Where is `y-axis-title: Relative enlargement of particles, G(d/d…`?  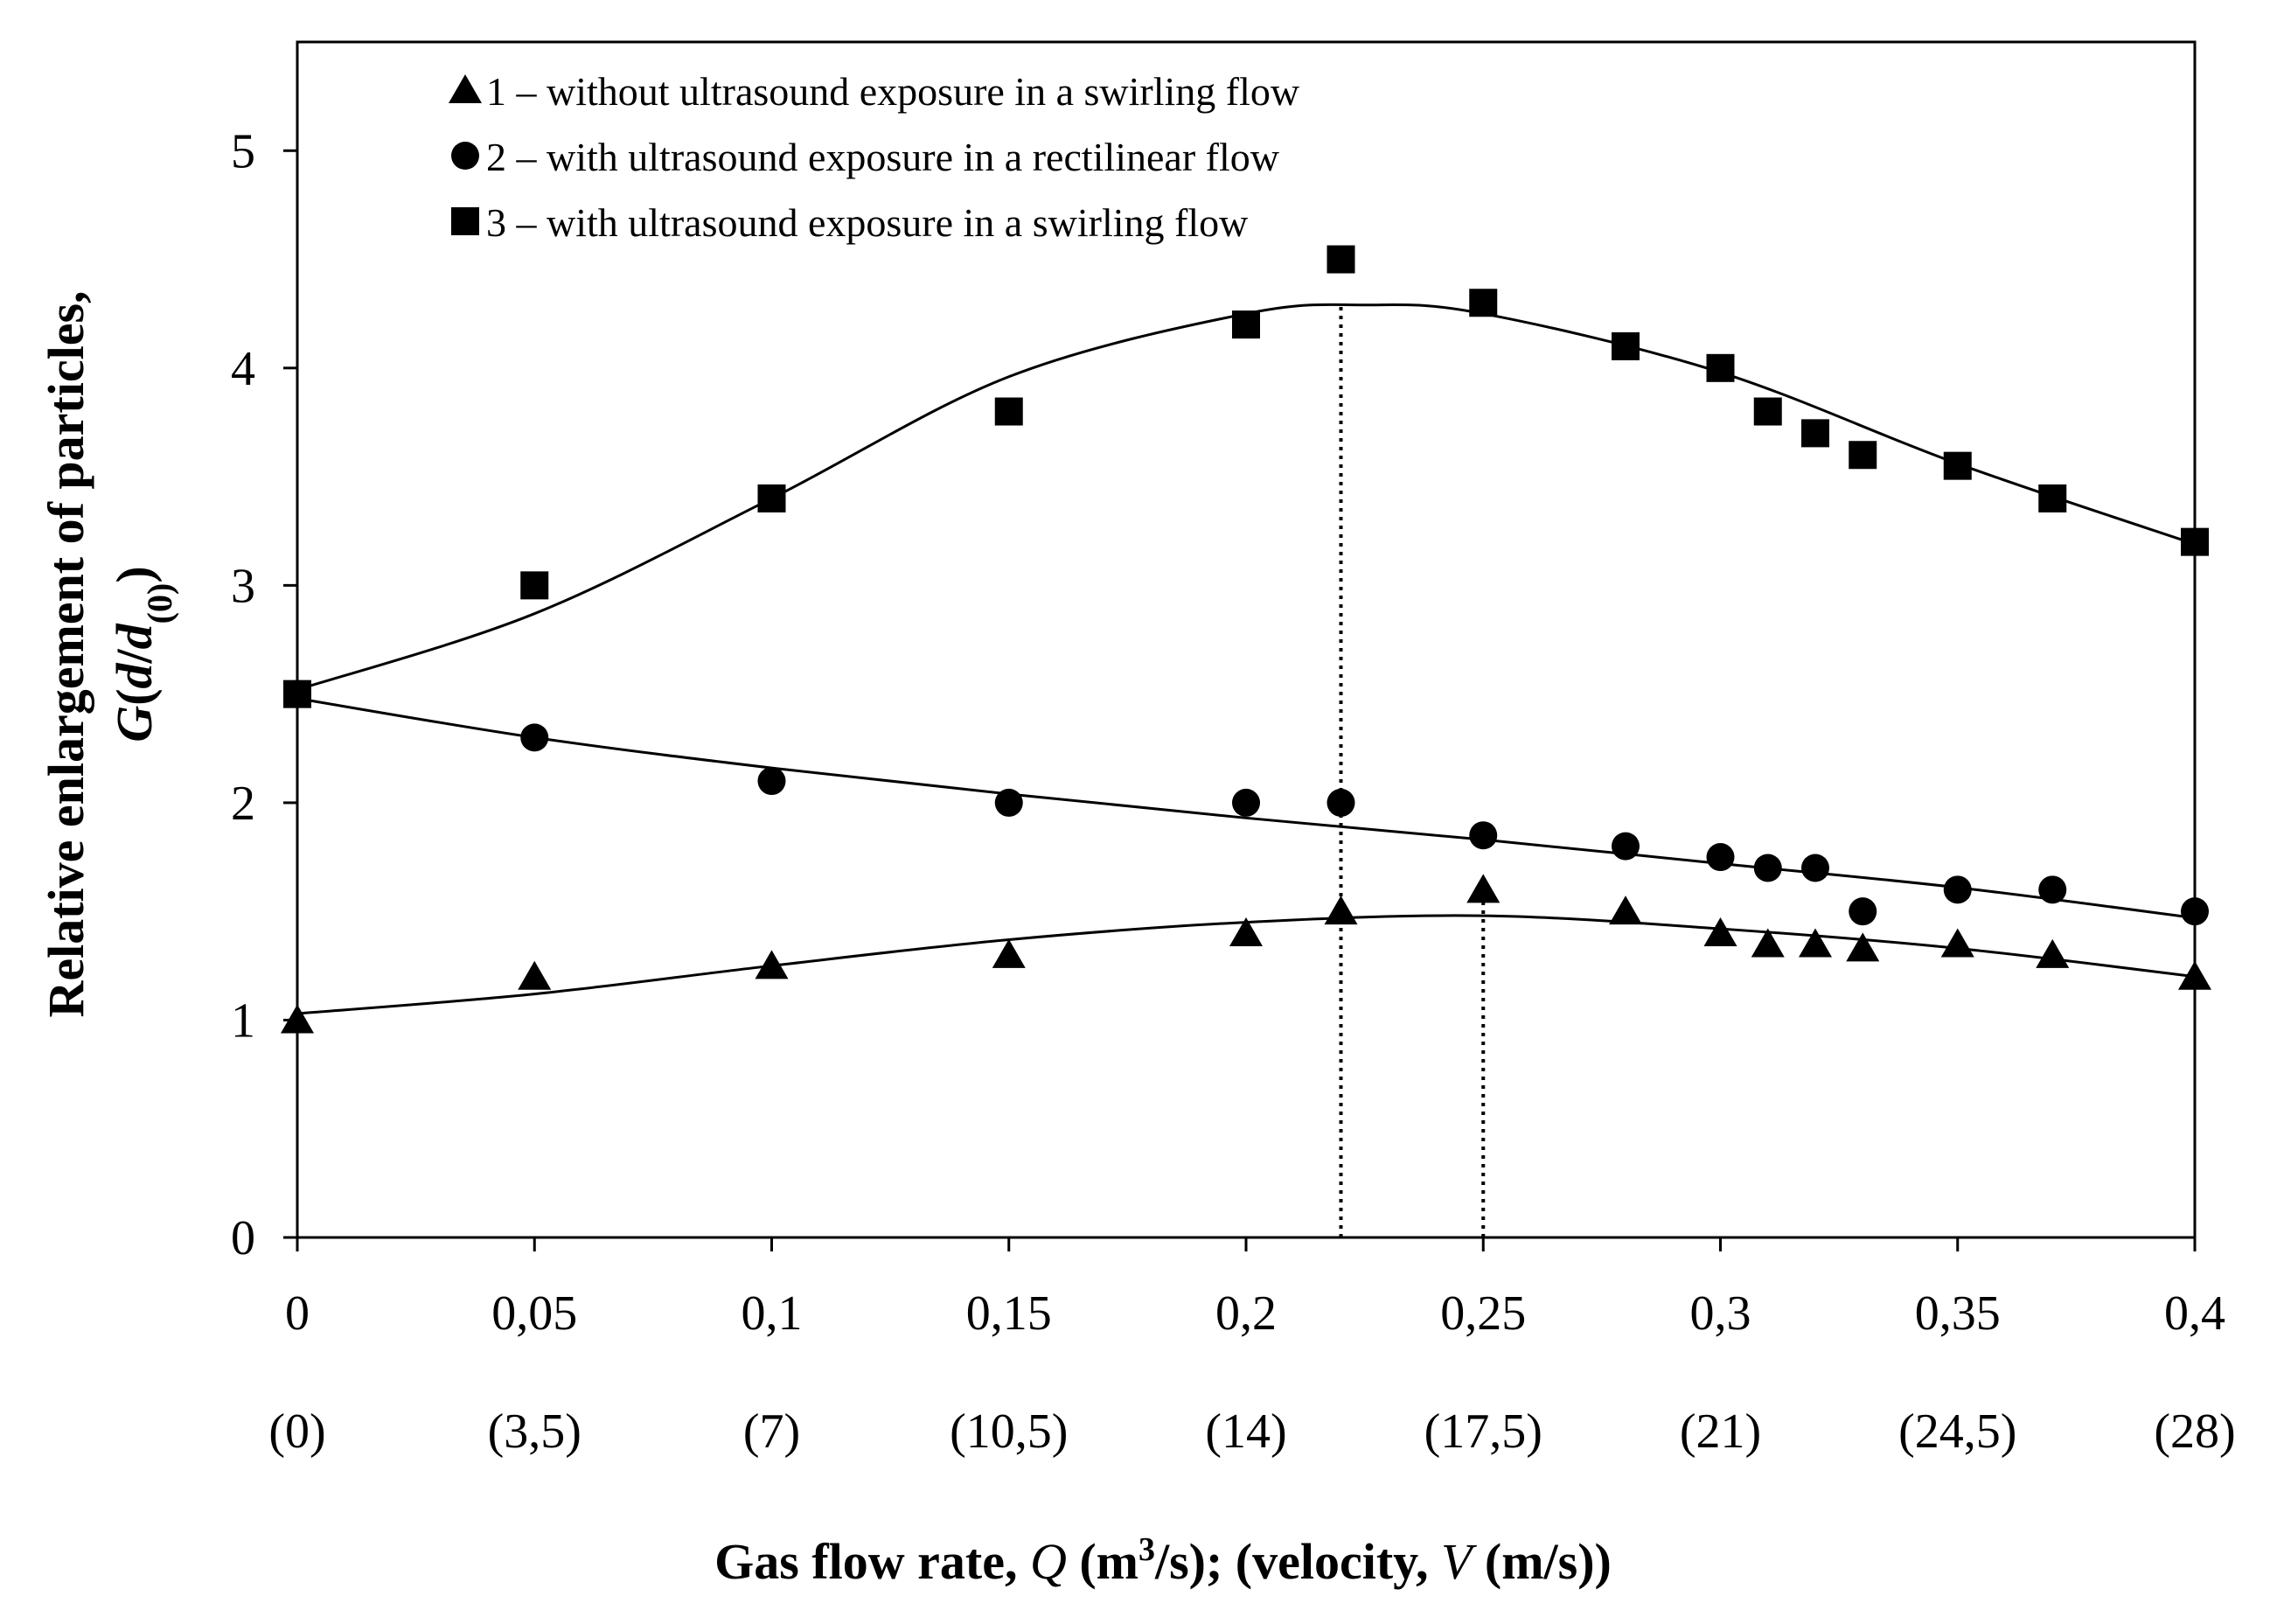
y-axis-title: Relative enlargement of particles, G(d/d… is located at coordinates (108, 653).